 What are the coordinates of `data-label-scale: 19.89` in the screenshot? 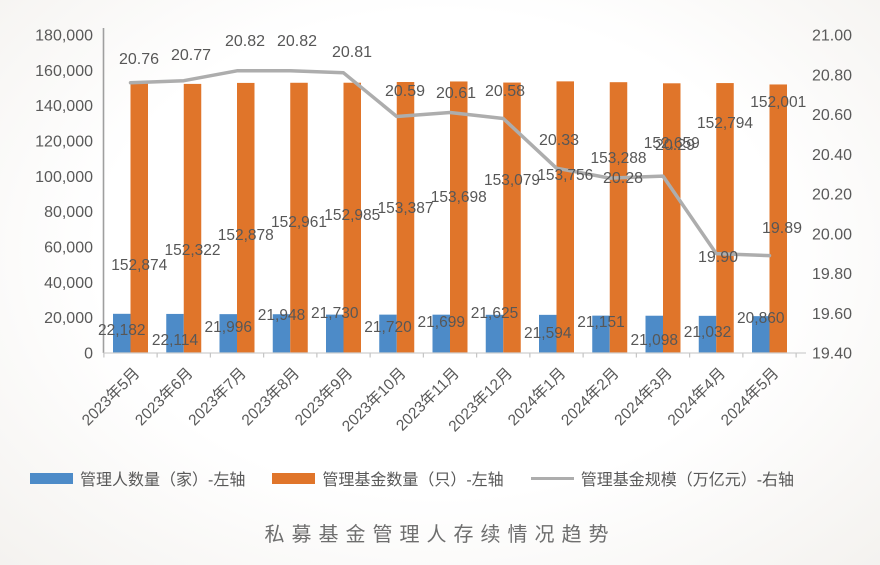 It's located at (782, 228).